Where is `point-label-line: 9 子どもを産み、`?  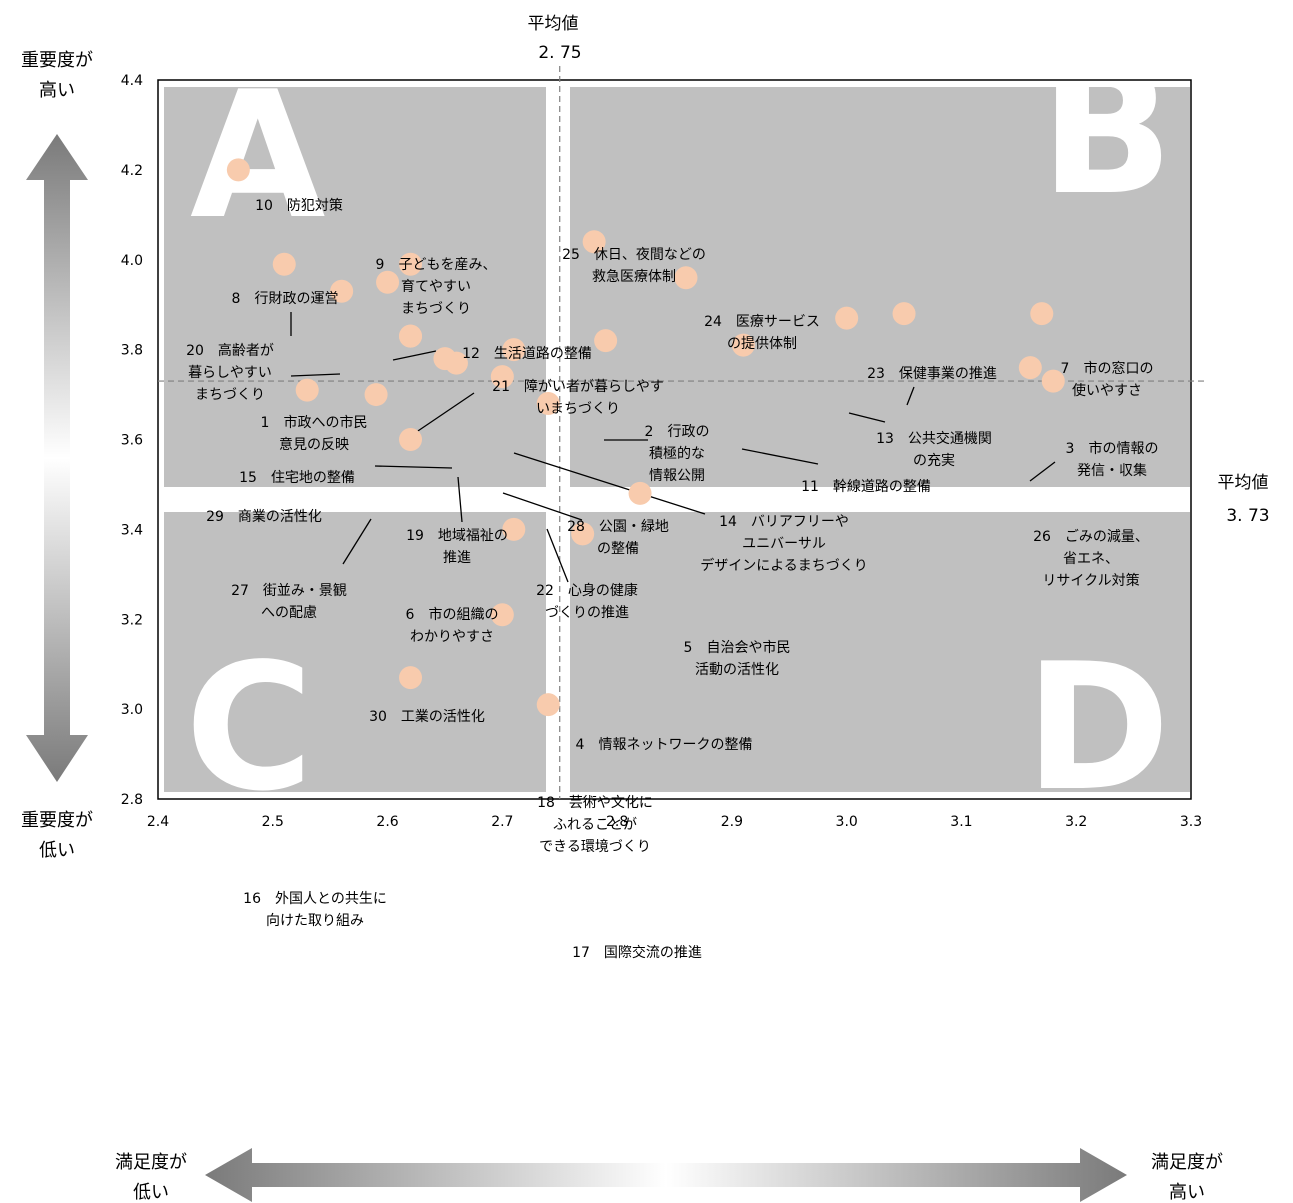 point-label-line: 9 子どもを産み、 is located at coordinates (436, 265).